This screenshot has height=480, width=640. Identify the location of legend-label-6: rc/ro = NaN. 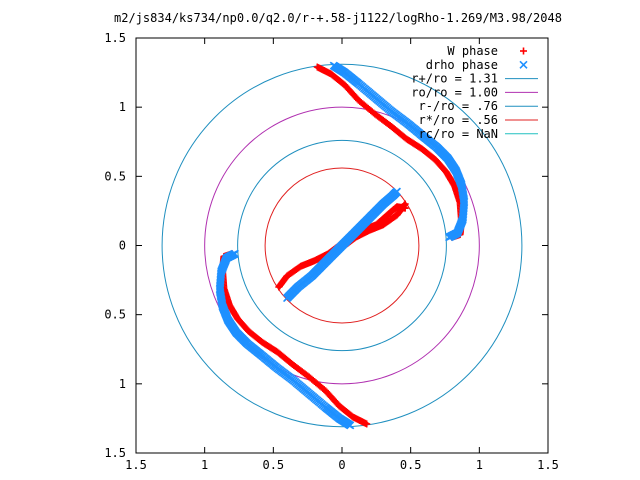
(458, 134).